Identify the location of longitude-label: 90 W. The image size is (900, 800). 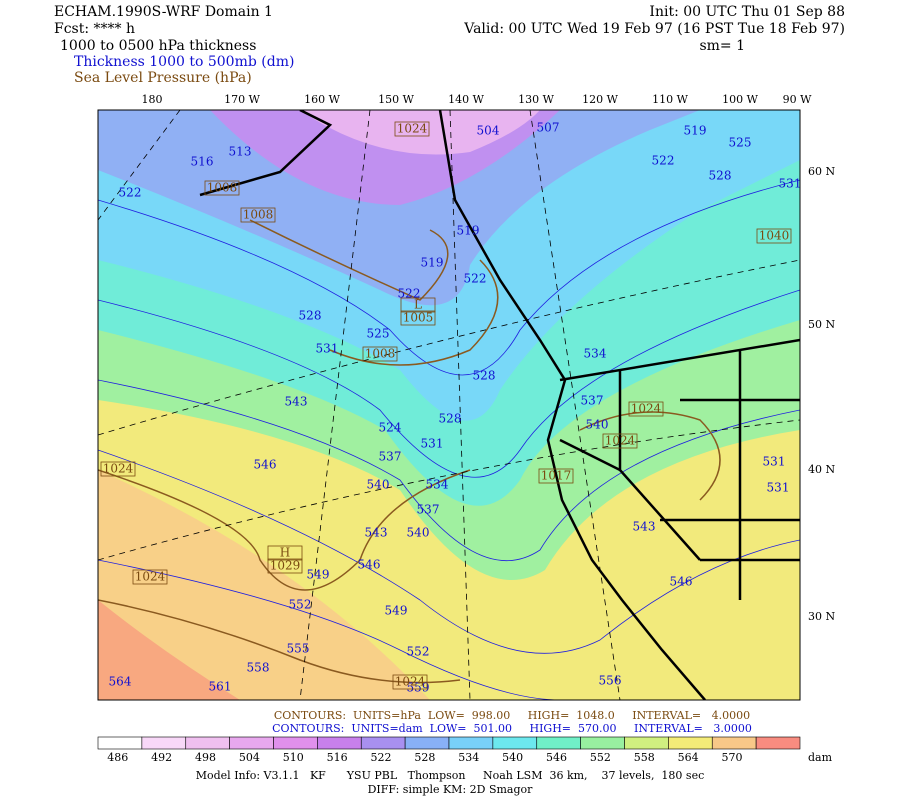
(797, 99).